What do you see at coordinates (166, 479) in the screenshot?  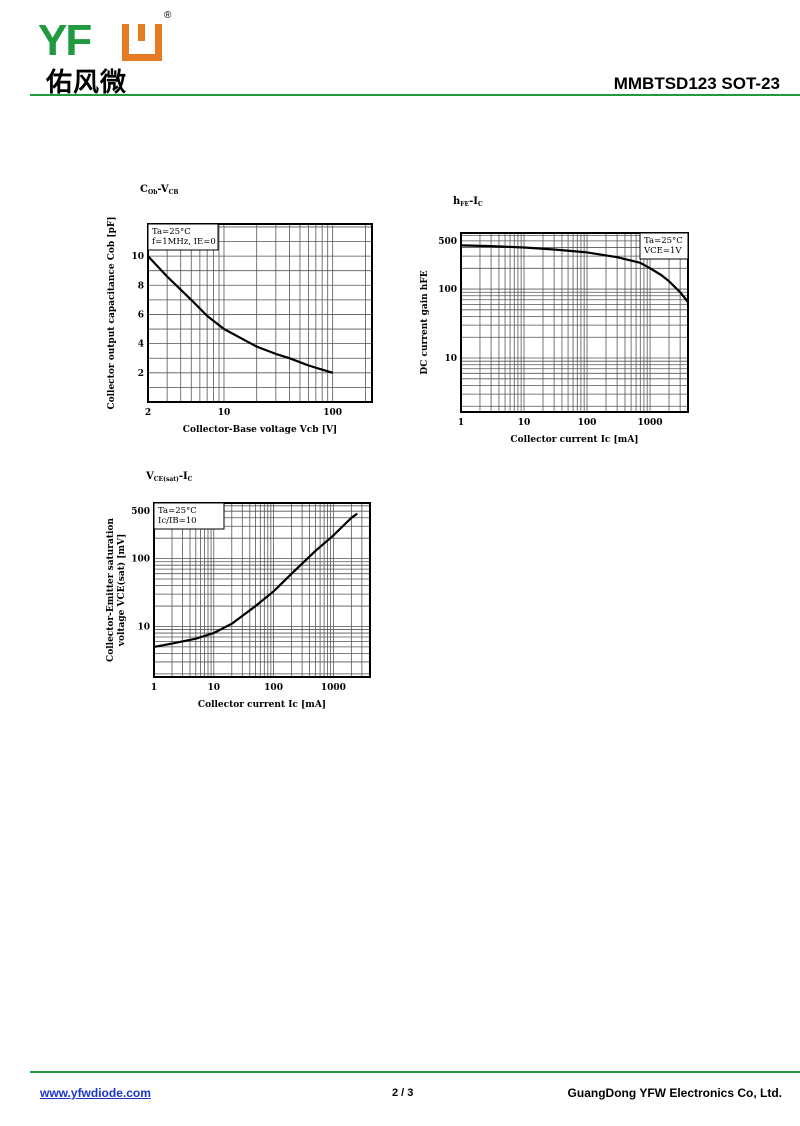 I see `title-part: CE(sat)` at bounding box center [166, 479].